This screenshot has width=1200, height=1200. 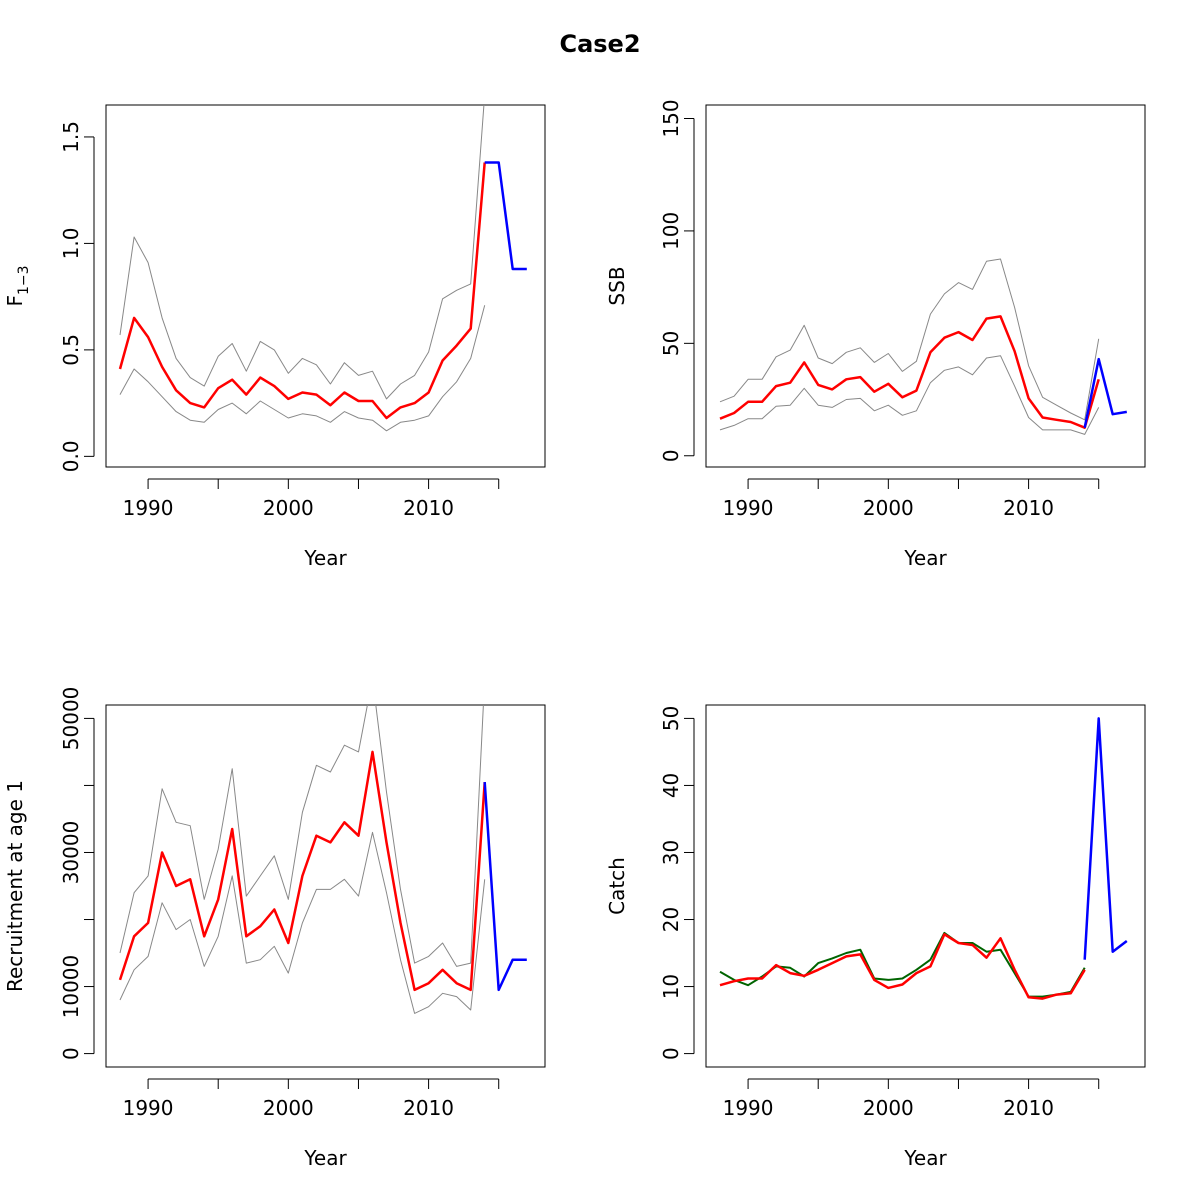 What do you see at coordinates (24, 280) in the screenshot?
I see `f-y-axis-label-subscript: 1−3` at bounding box center [24, 280].